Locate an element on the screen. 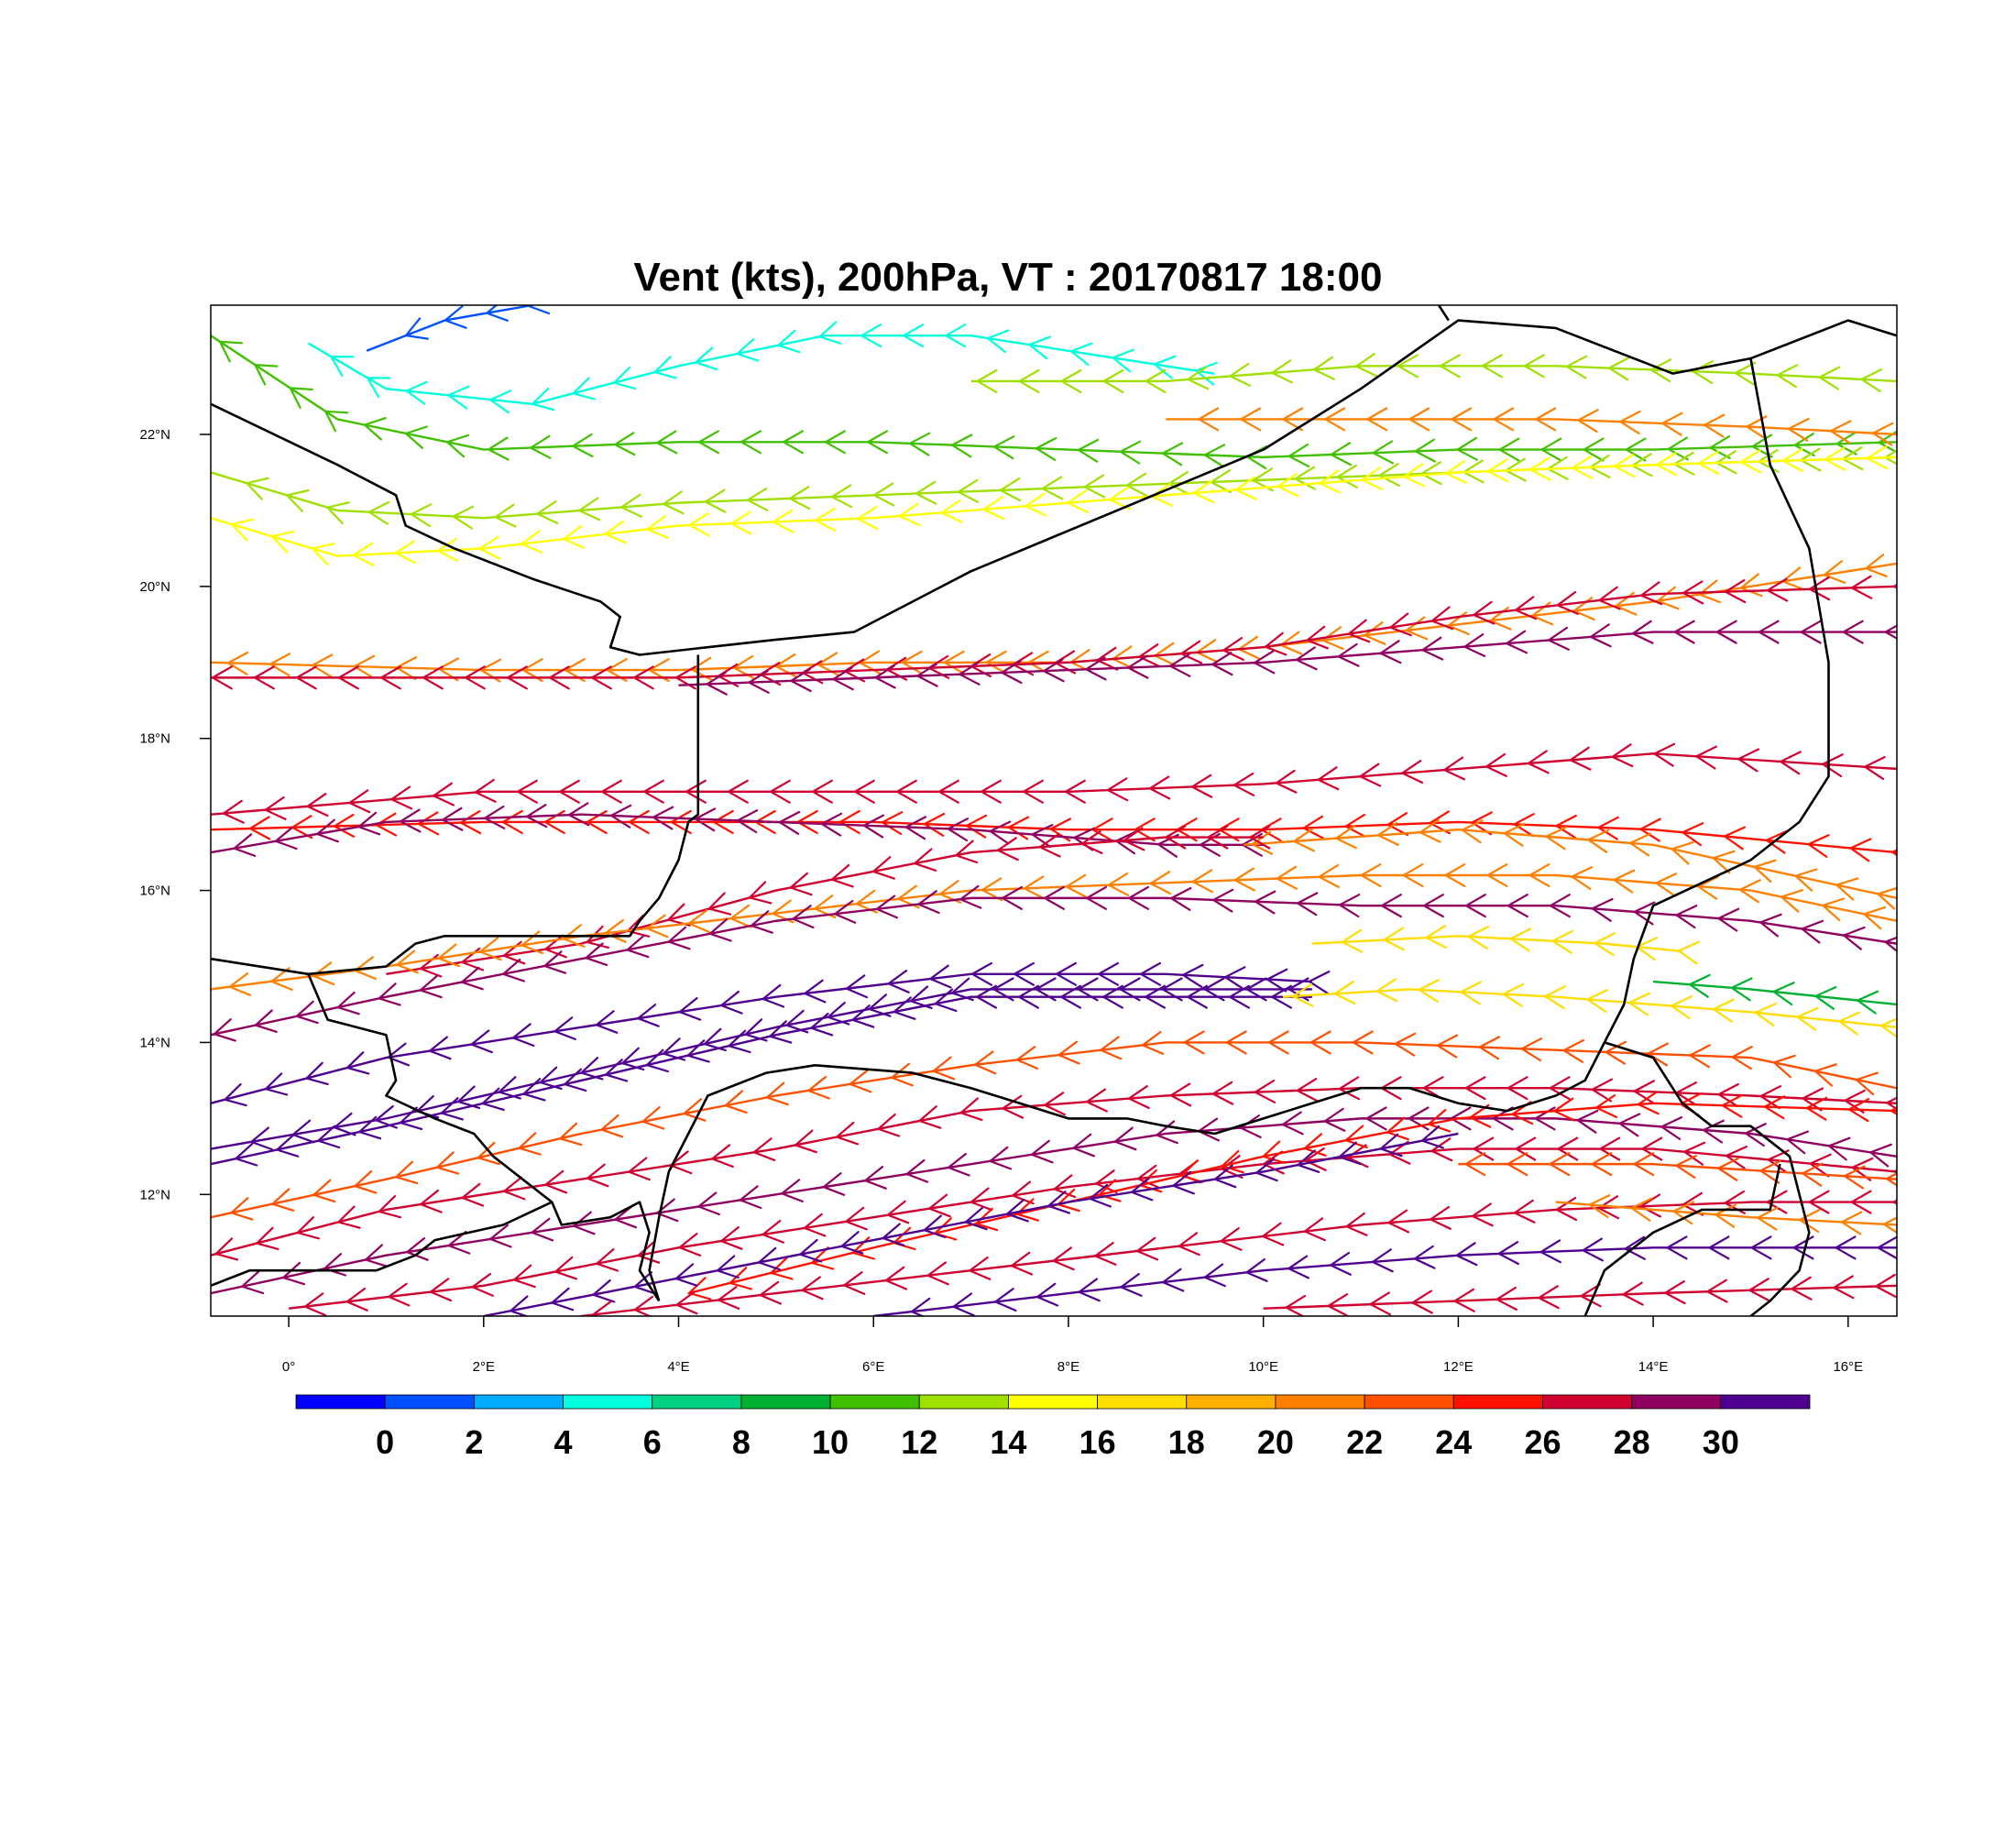  colorbar-label: 14 is located at coordinates (1008, 1442).